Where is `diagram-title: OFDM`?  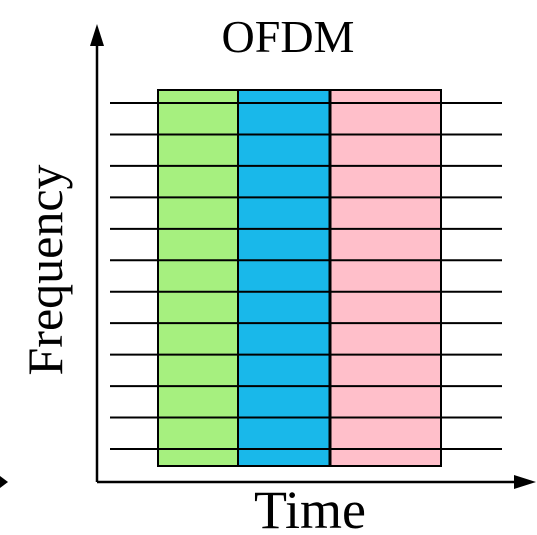 diagram-title: OFDM is located at coordinates (288, 36).